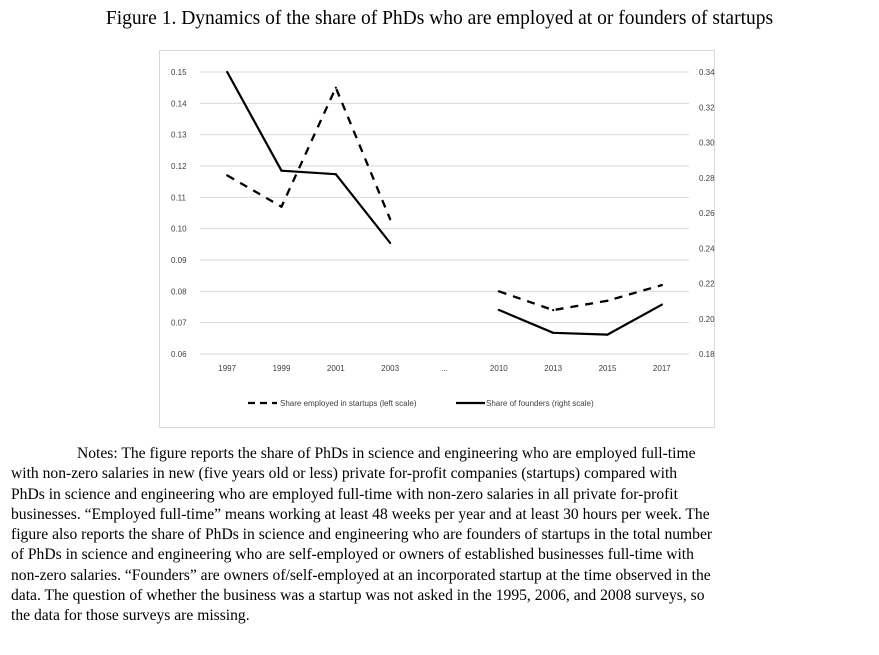  I want to click on left-axis-tick-label: 0.10, so click(179, 229).